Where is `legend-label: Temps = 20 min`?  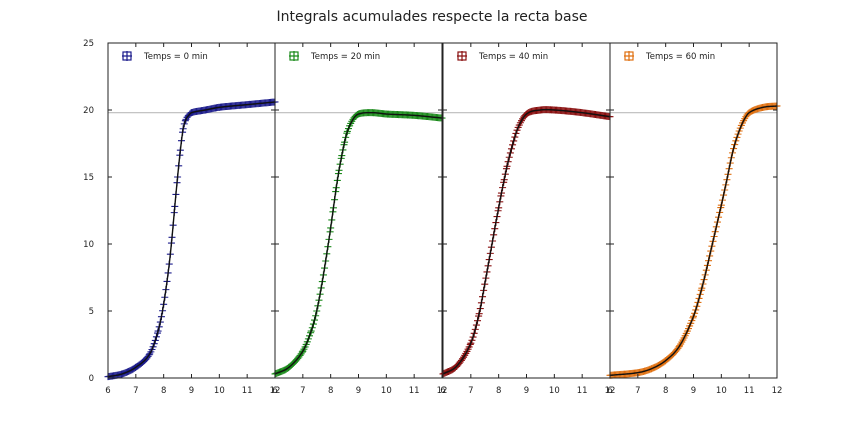 legend-label: Temps = 20 min is located at coordinates (345, 57).